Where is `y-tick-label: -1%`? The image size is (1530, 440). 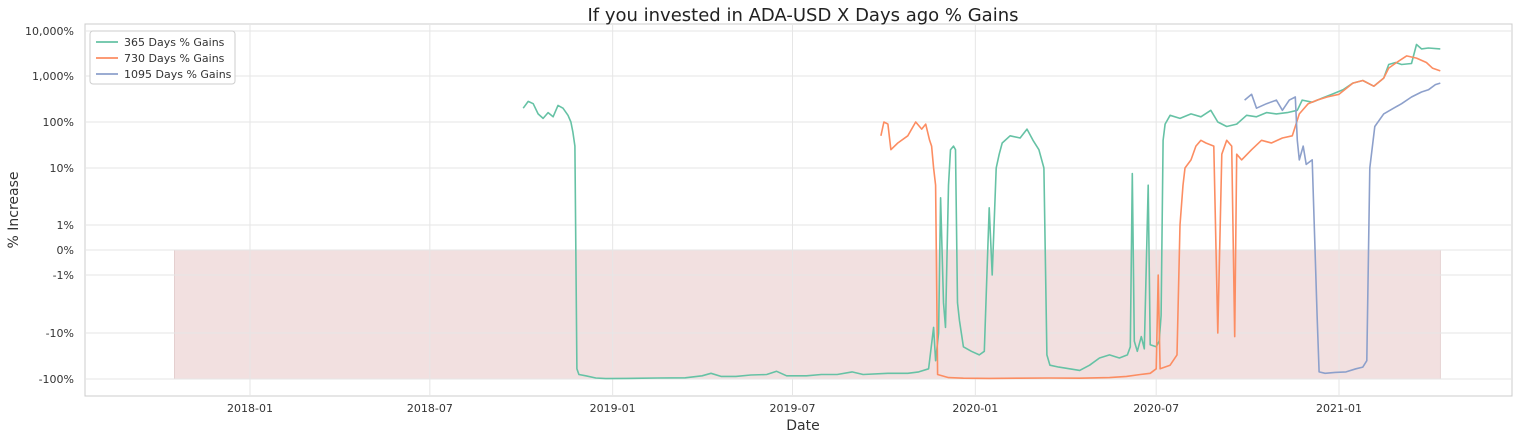 y-tick-label: -1% is located at coordinates (63, 275).